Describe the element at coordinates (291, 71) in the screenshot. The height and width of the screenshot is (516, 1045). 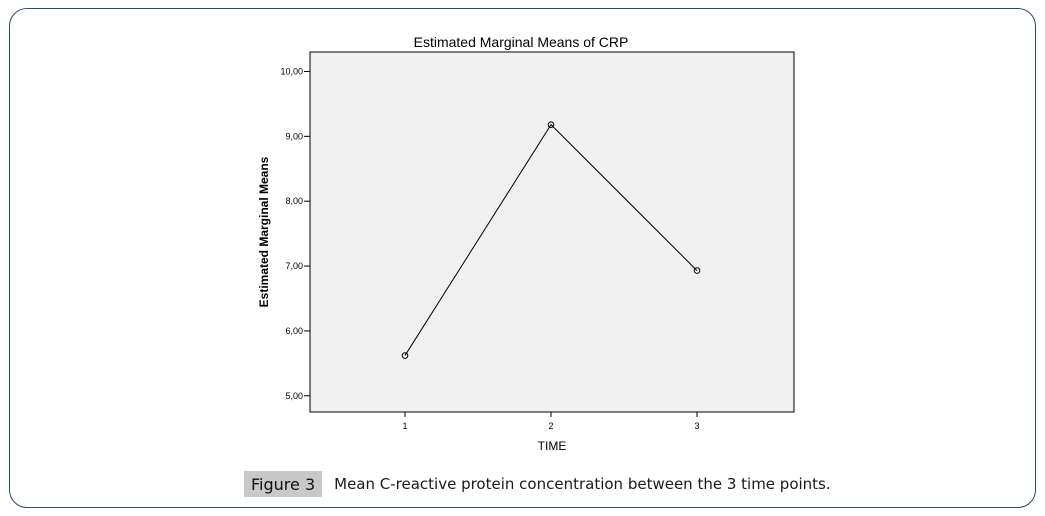
I see `y-tick-label: 10,00` at that location.